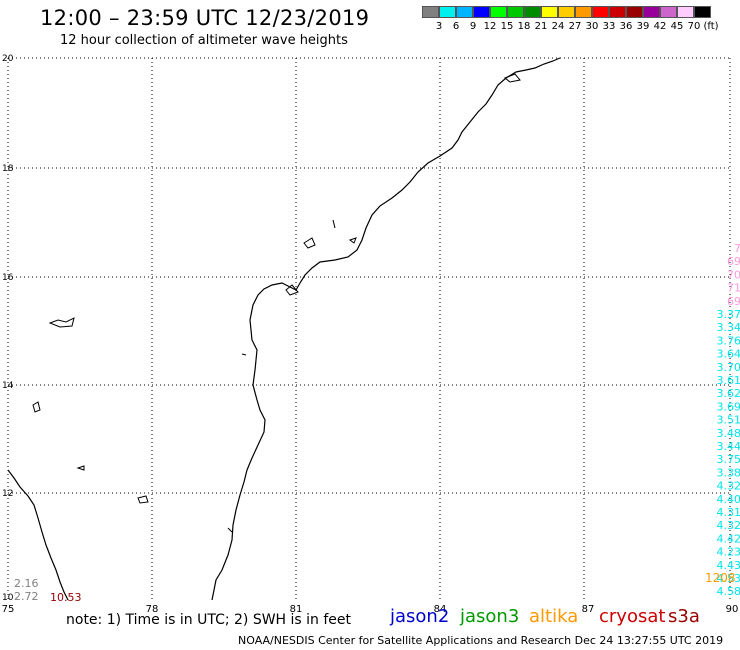  Describe the element at coordinates (728, 406) in the screenshot. I see `wave-height-label: 3.69` at that location.